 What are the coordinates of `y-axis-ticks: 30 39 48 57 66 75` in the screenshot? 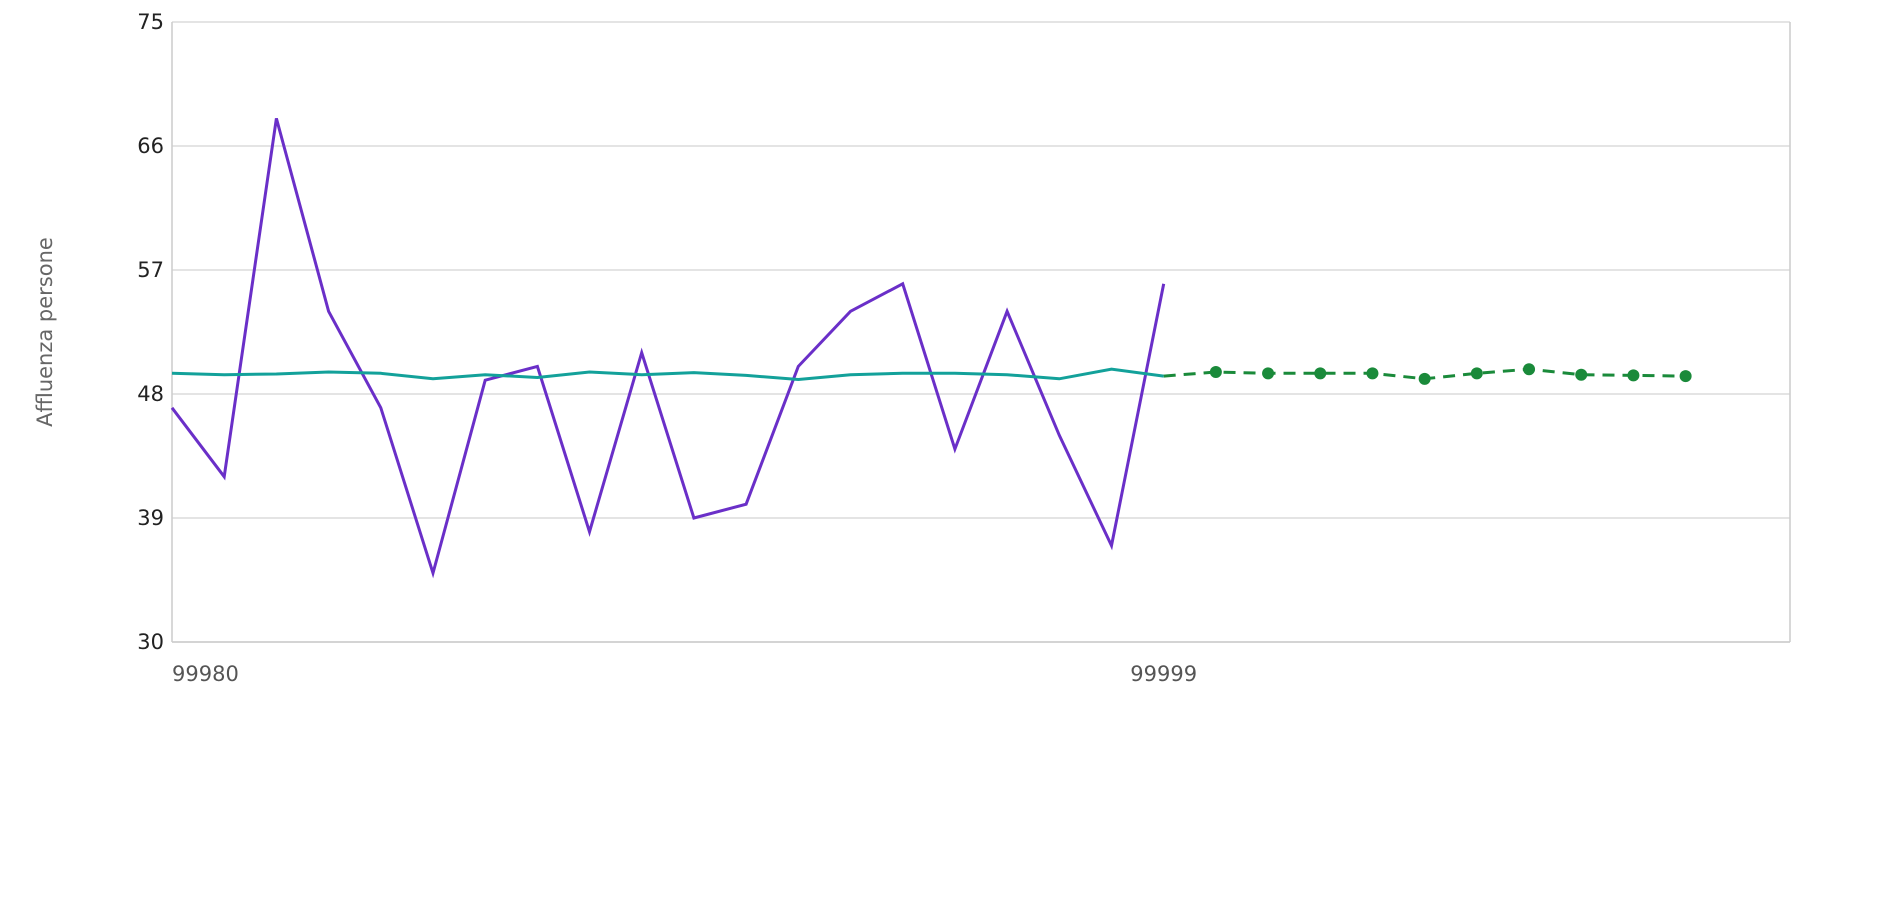 It's located at (150, 332).